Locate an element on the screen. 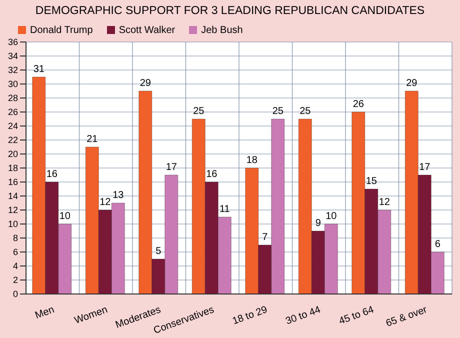 Image resolution: width=460 pixels, height=338 pixels. data-label: 26 is located at coordinates (358, 104).